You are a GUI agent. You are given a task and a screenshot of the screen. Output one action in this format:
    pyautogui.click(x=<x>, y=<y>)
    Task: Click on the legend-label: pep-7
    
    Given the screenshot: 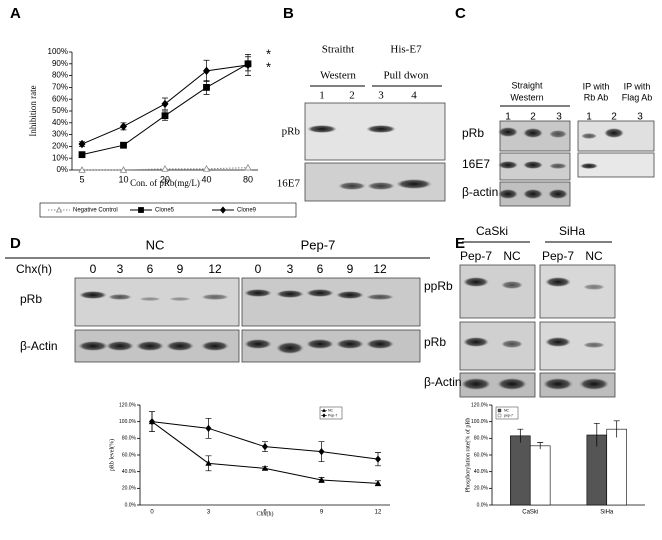 What is the action you would take?
    pyautogui.click(x=508, y=415)
    